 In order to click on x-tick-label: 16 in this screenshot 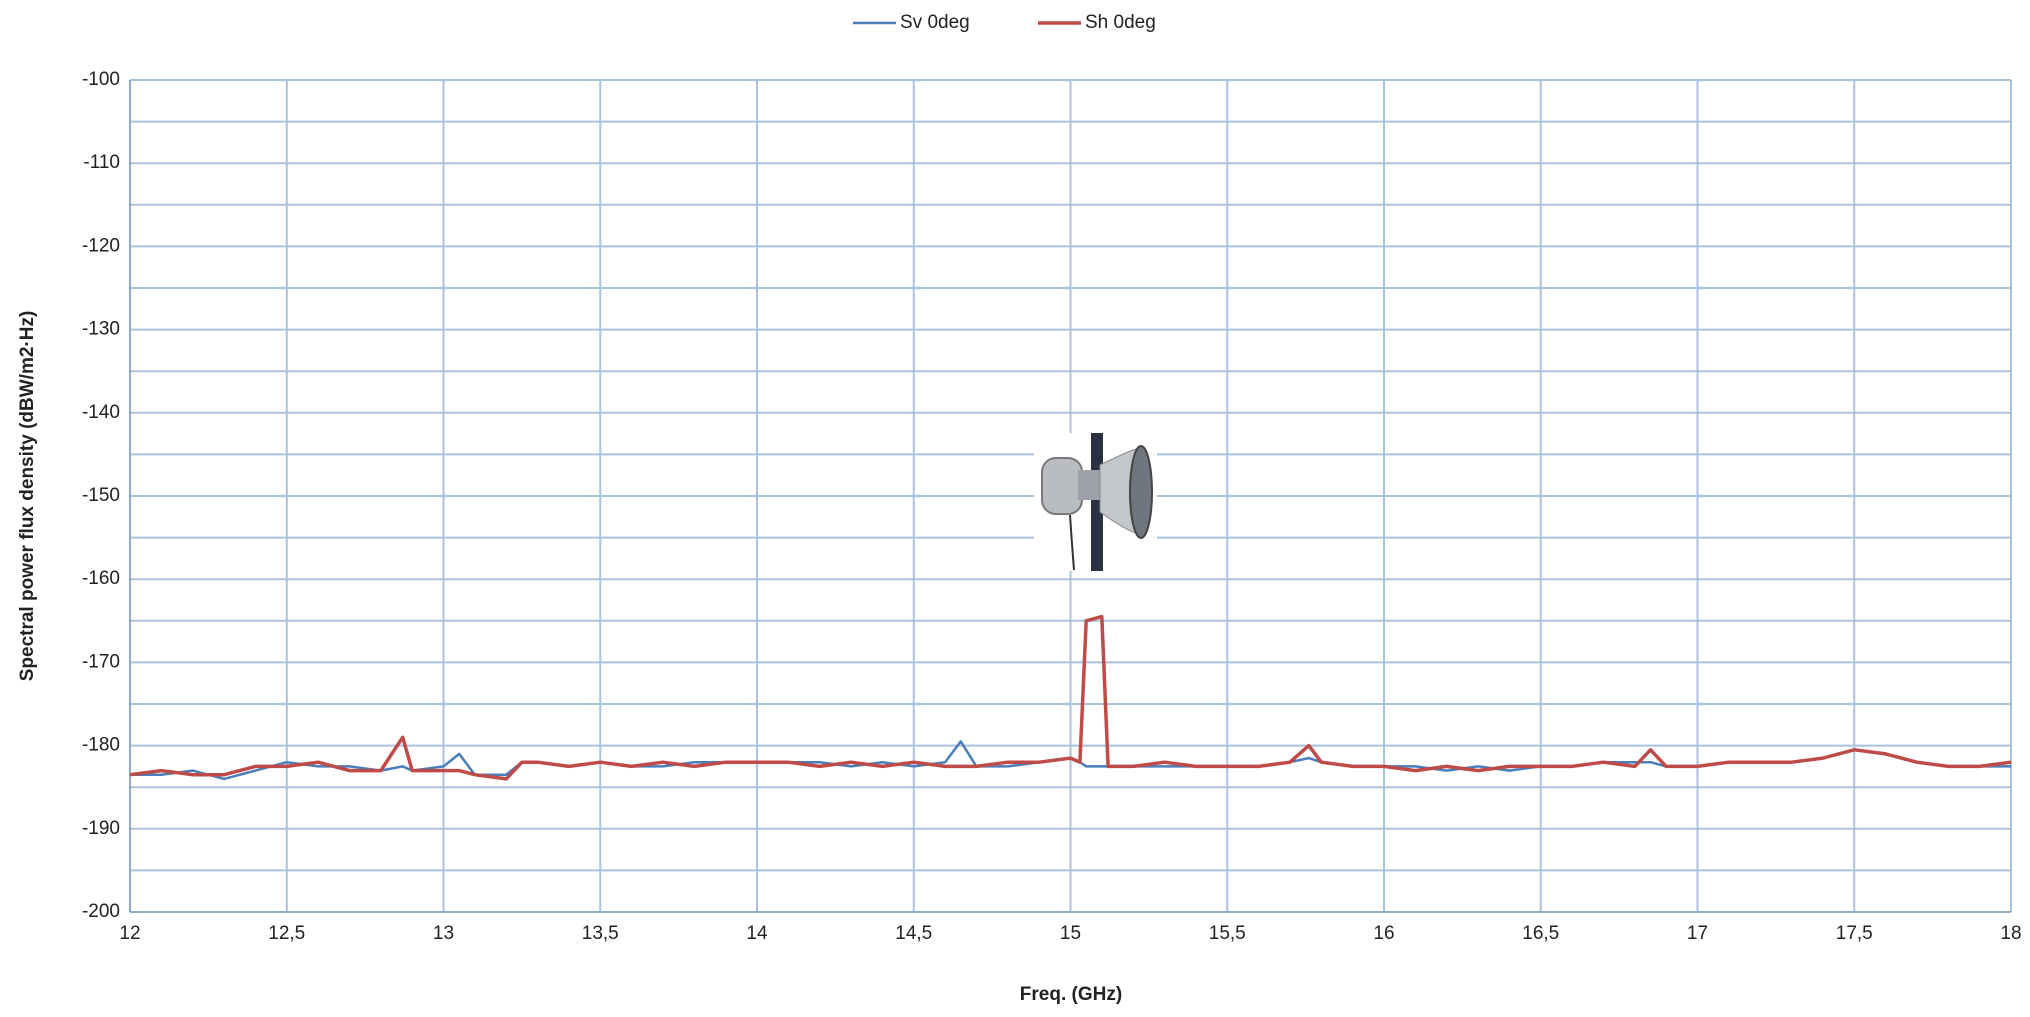, I will do `click(1383, 933)`.